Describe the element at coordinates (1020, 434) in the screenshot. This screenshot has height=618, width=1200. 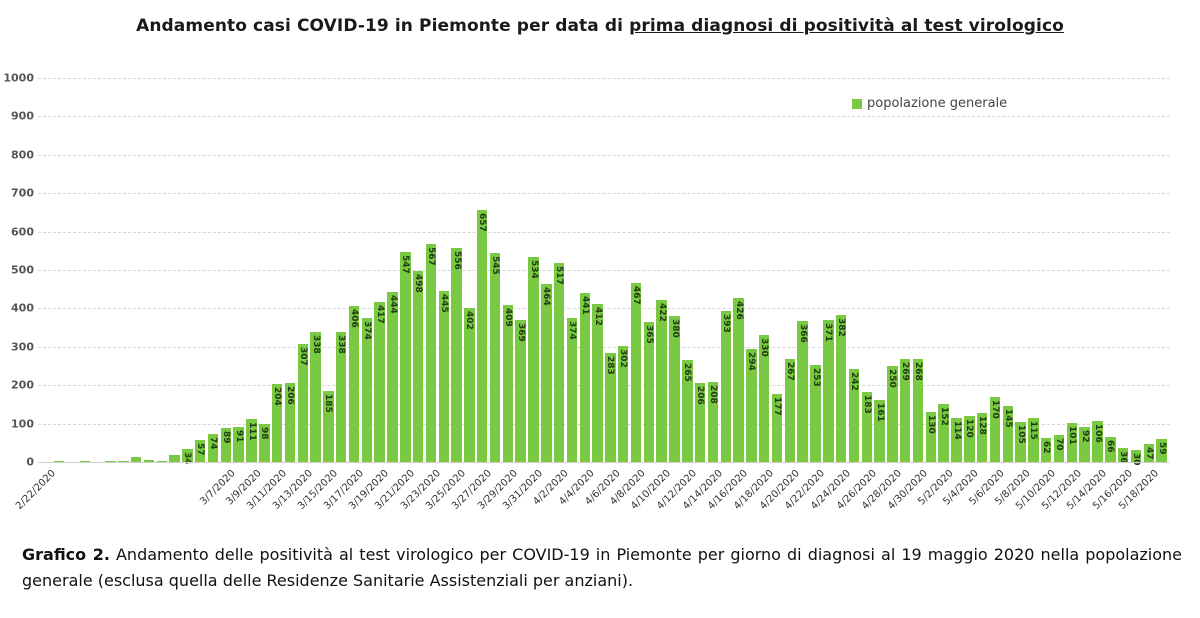
I see `bar-value-label: 105` at that location.